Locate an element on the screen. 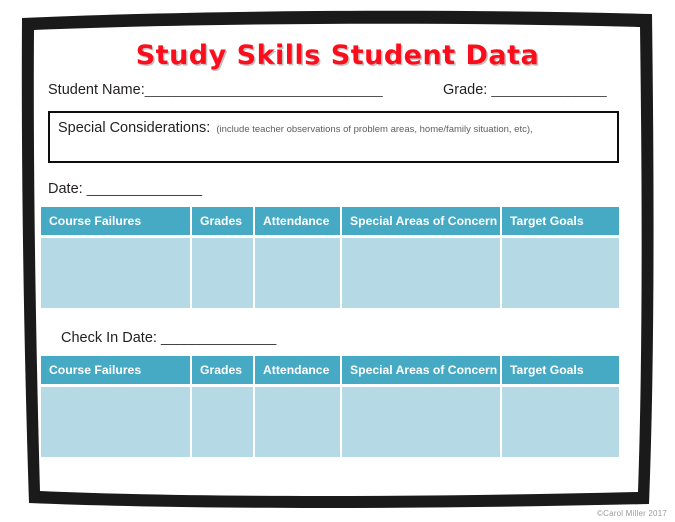 The width and height of the screenshot is (675, 522). date-field-1: Date: _______________ is located at coordinates (125, 189).